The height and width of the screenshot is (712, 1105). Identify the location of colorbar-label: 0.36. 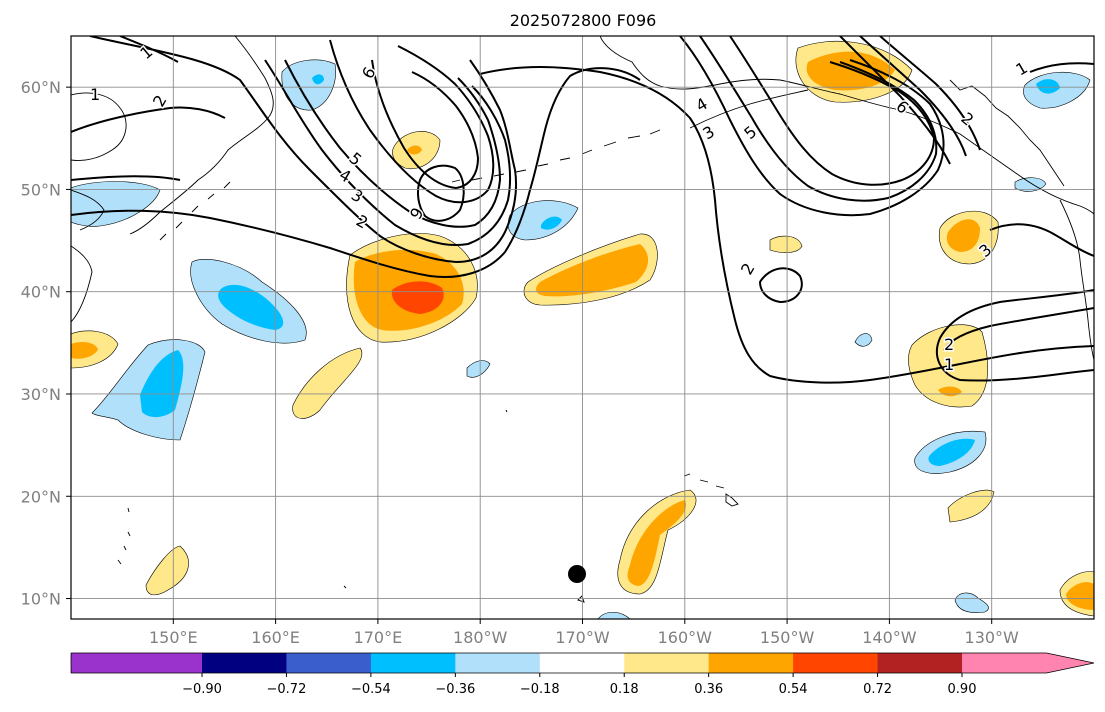
(708, 689).